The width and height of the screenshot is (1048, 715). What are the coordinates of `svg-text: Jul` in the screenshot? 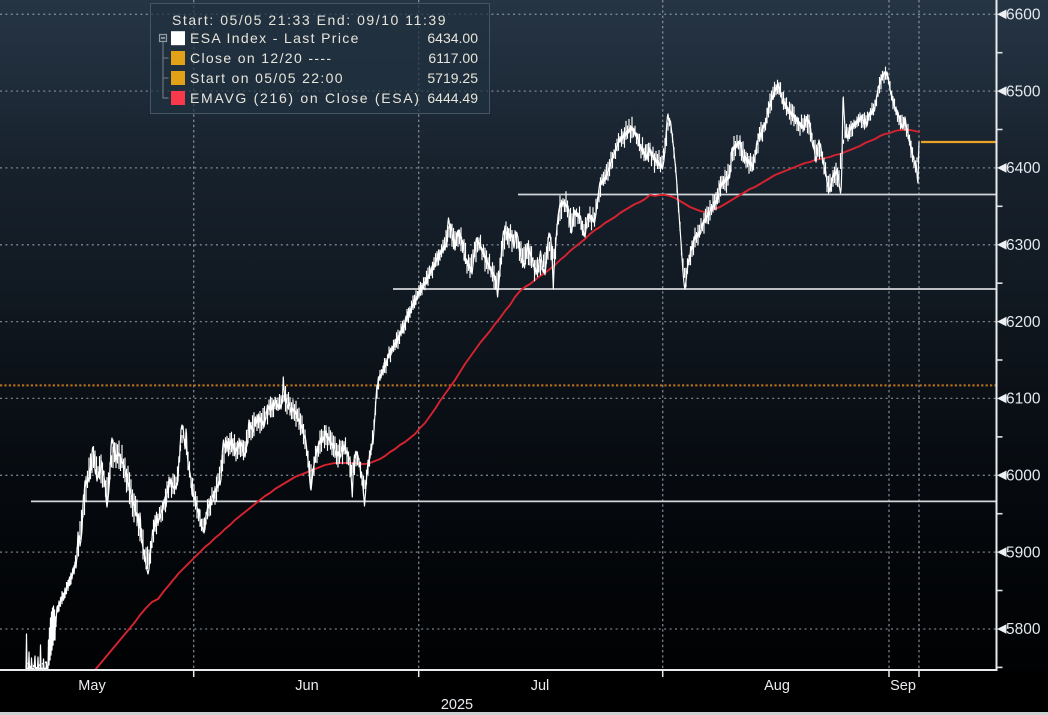 It's located at (540, 686).